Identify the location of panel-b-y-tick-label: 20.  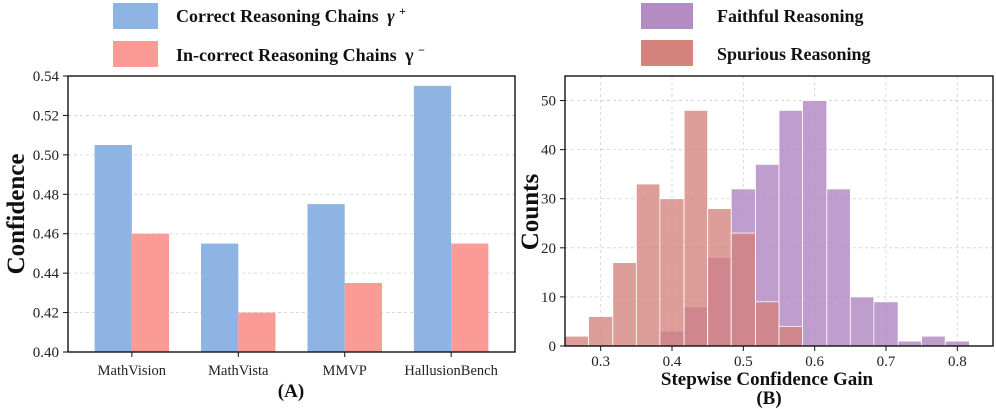
(548, 249).